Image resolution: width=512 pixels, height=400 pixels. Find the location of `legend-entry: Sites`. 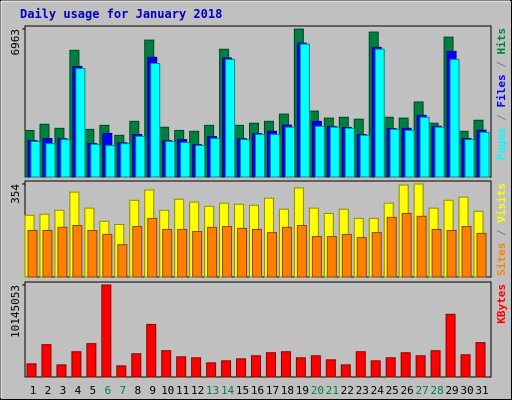

legend-entry: Sites is located at coordinates (501, 259).